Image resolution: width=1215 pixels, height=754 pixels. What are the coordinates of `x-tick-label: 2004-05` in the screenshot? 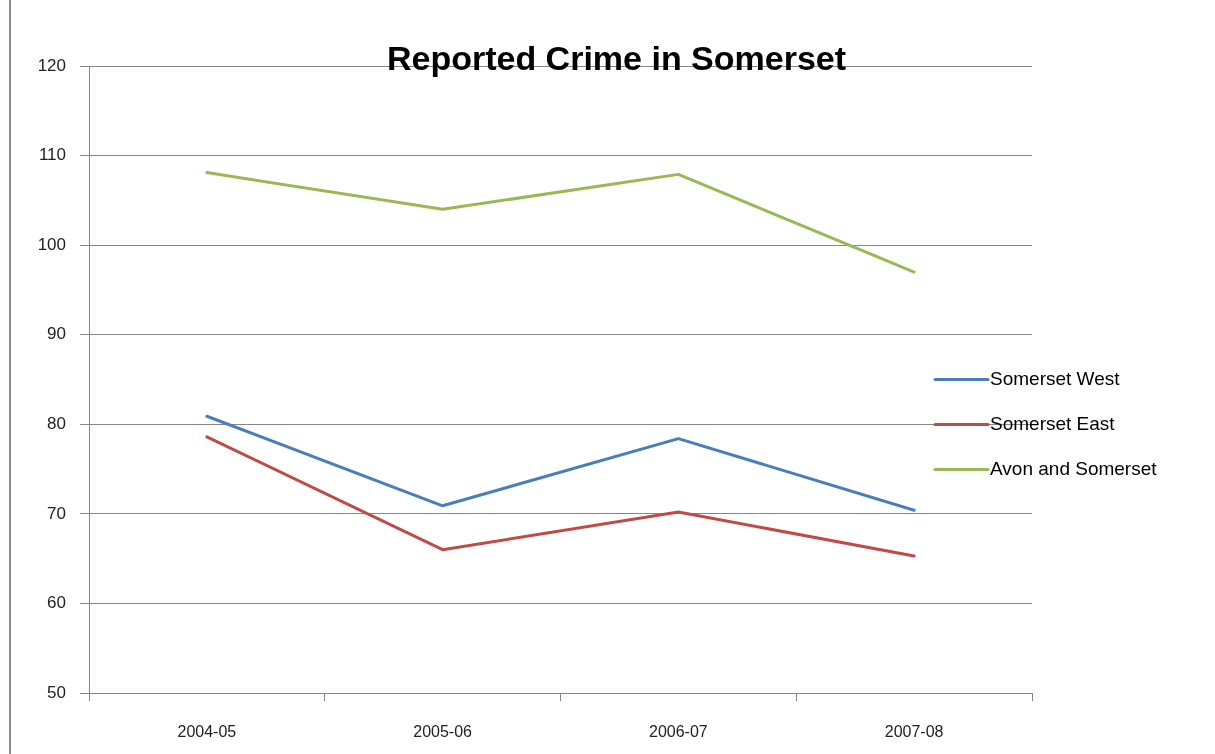 It's located at (207, 732).